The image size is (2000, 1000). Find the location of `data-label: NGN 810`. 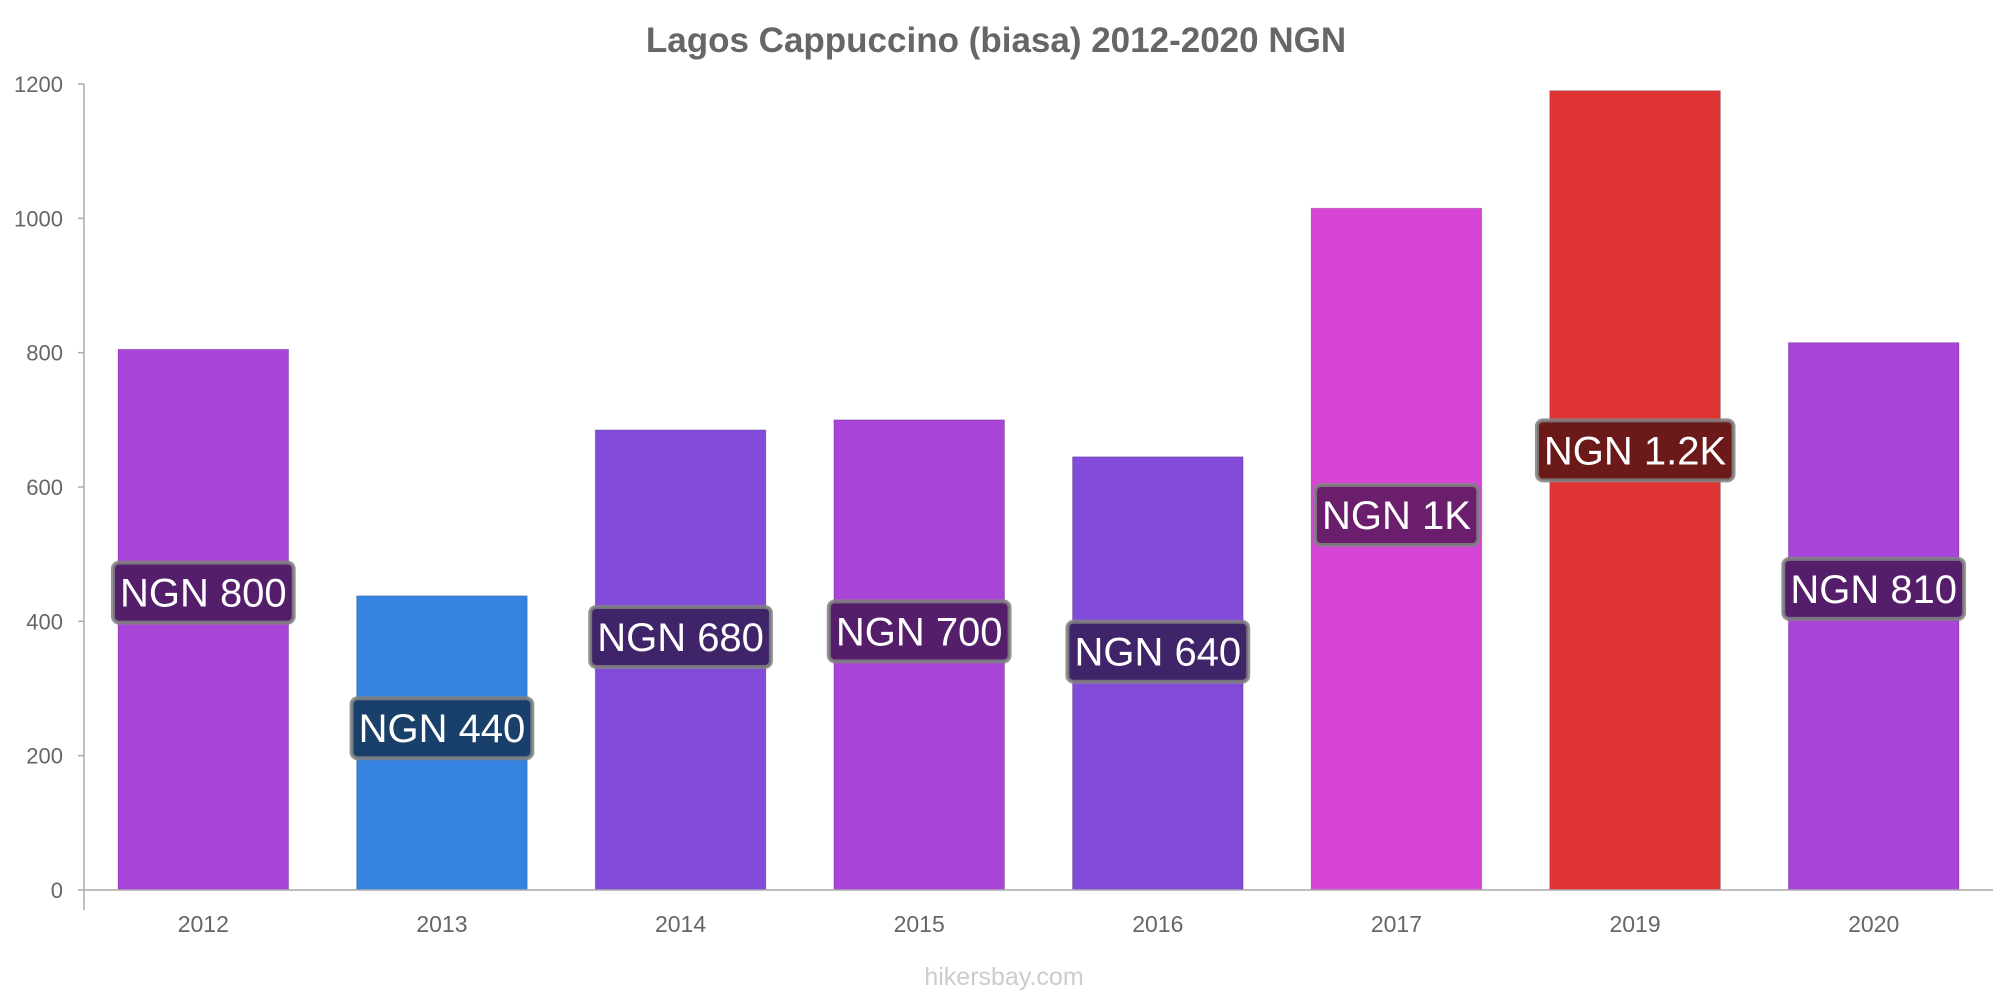

data-label: NGN 810 is located at coordinates (1873, 590).